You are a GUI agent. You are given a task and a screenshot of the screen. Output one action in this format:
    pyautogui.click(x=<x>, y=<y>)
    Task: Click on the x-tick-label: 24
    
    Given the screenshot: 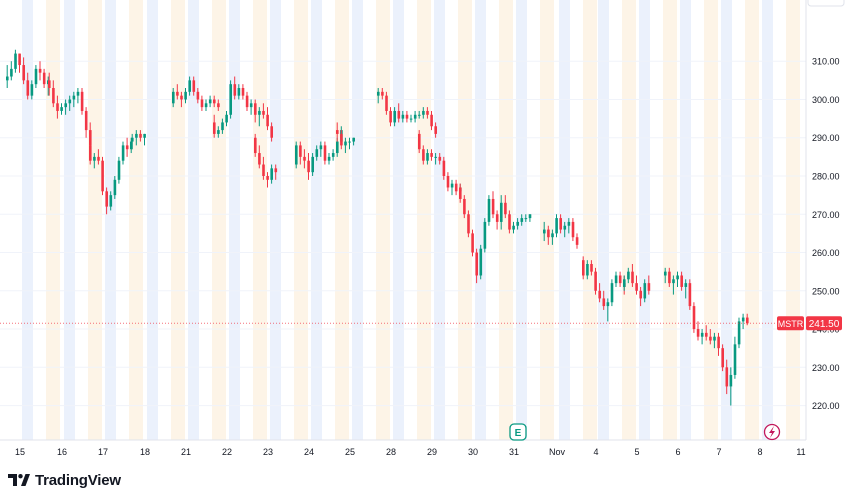 What is the action you would take?
    pyautogui.click(x=309, y=452)
    